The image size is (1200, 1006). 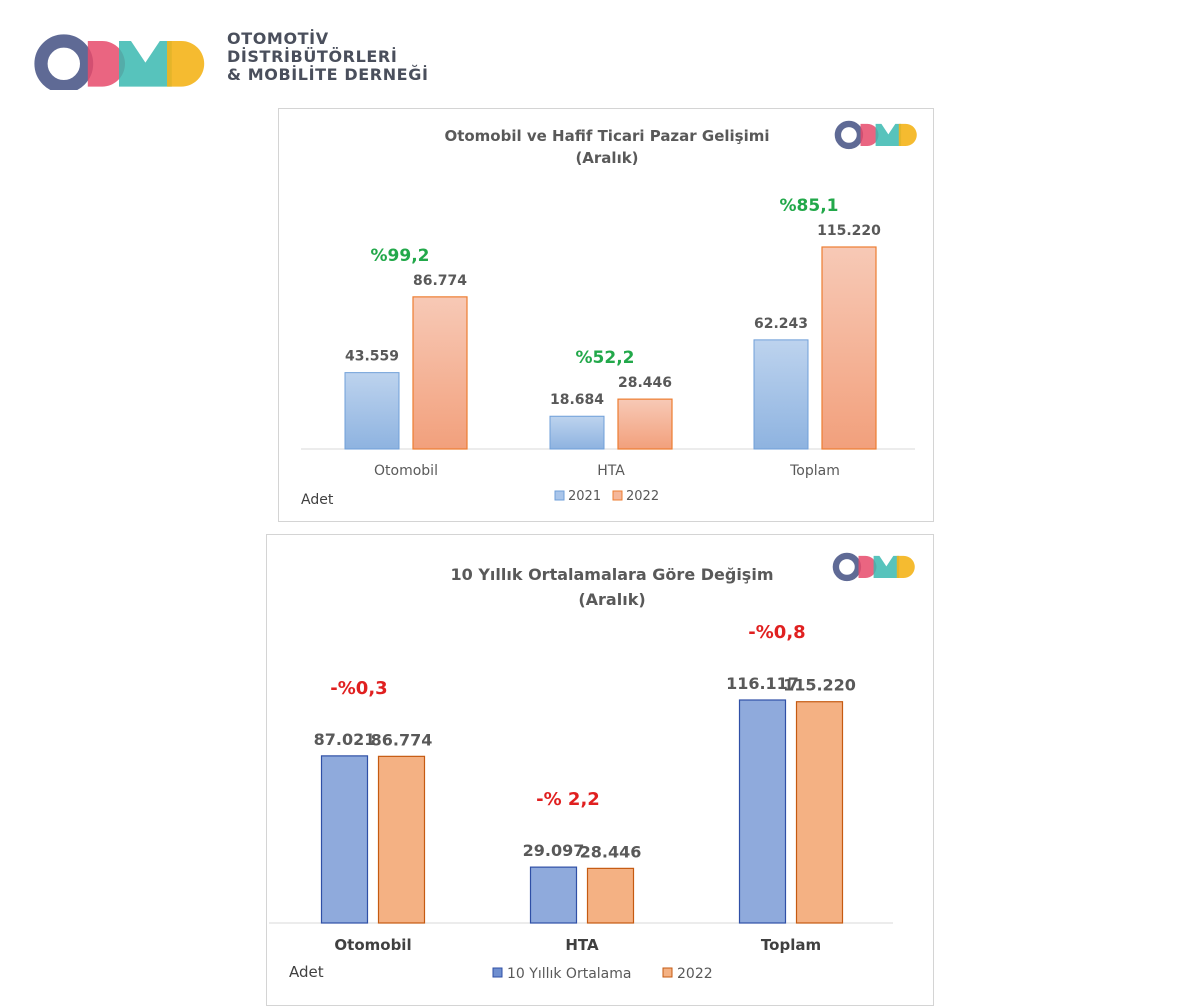 I want to click on legend-label-2021: 2021, so click(x=584, y=496).